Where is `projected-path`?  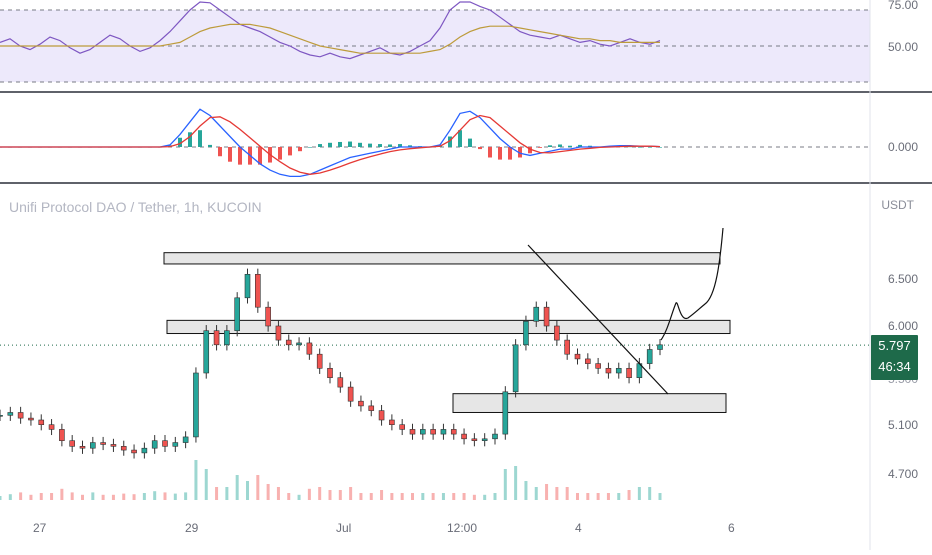 projected-path is located at coordinates (692, 284).